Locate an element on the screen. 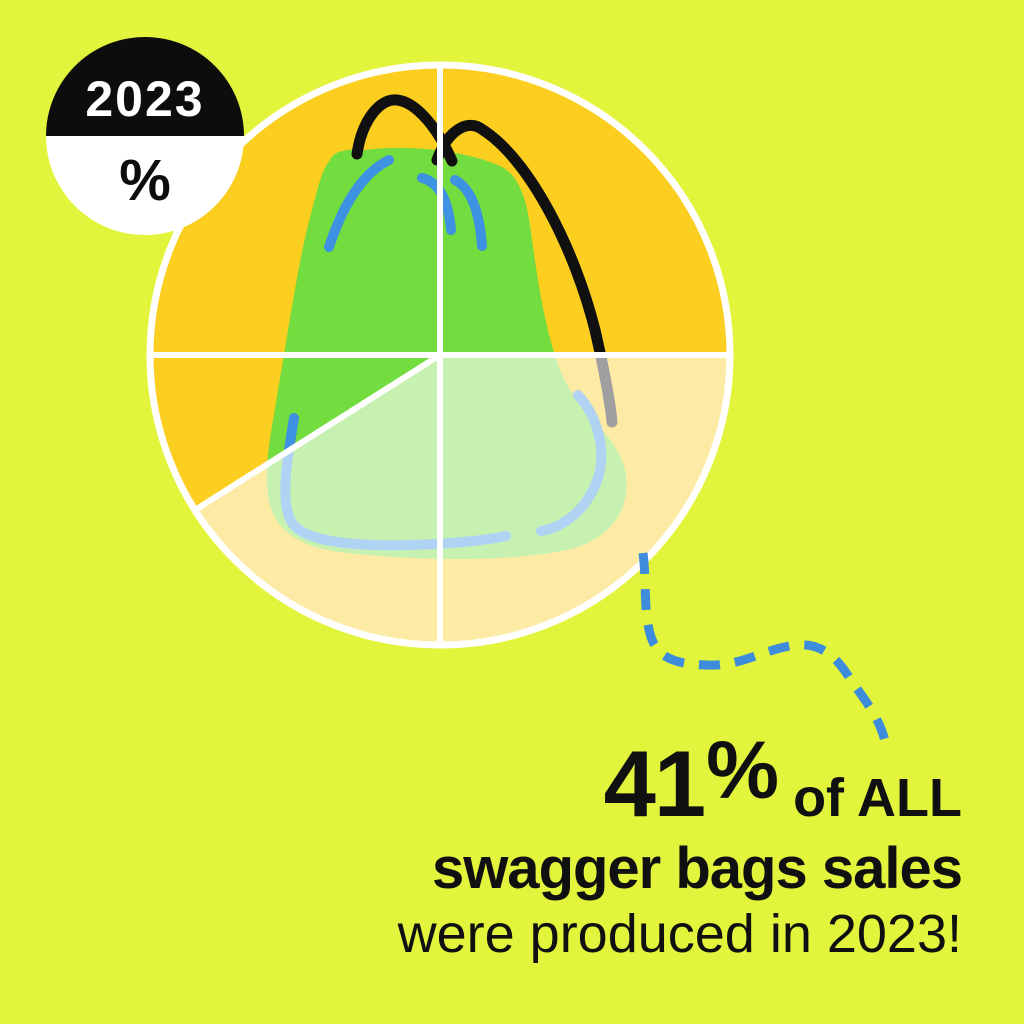 This screenshot has height=1024, width=1024. bag-cord-right is located at coordinates (468, 213).